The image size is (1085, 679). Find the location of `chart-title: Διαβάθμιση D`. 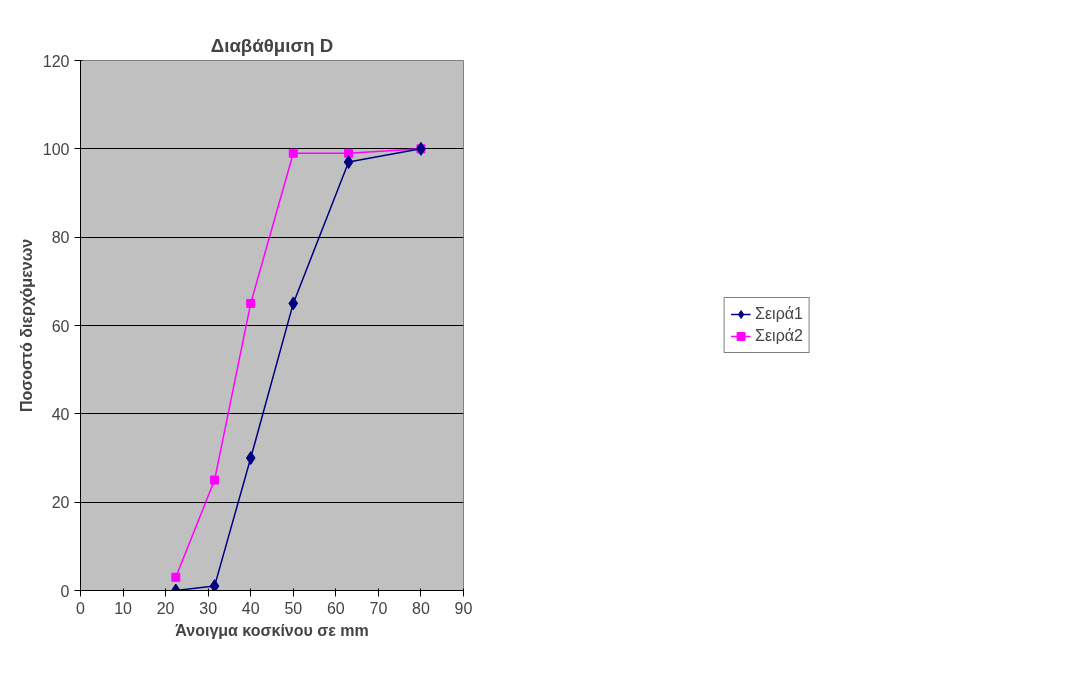

chart-title: Διαβάθμιση D is located at coordinates (272, 45).